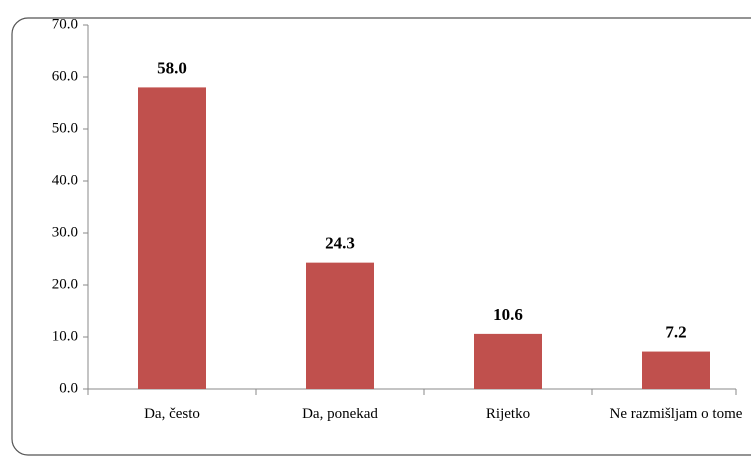 This screenshot has width=751, height=458. Describe the element at coordinates (65, 24) in the screenshot. I see `y-tick-label: 70.0` at that location.